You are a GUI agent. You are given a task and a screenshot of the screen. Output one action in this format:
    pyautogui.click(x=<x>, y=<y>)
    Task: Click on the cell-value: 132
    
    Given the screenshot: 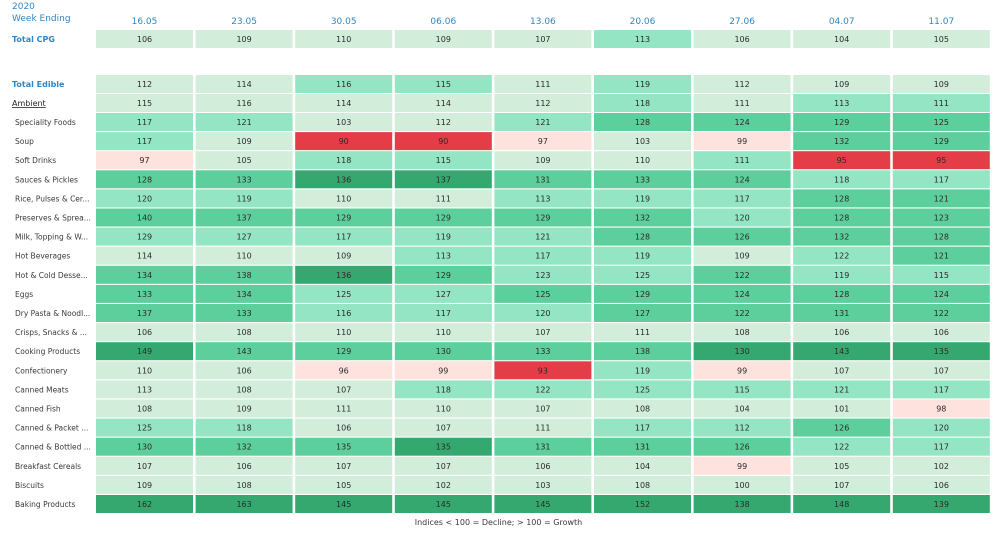 What is the action you would take?
    pyautogui.click(x=841, y=237)
    